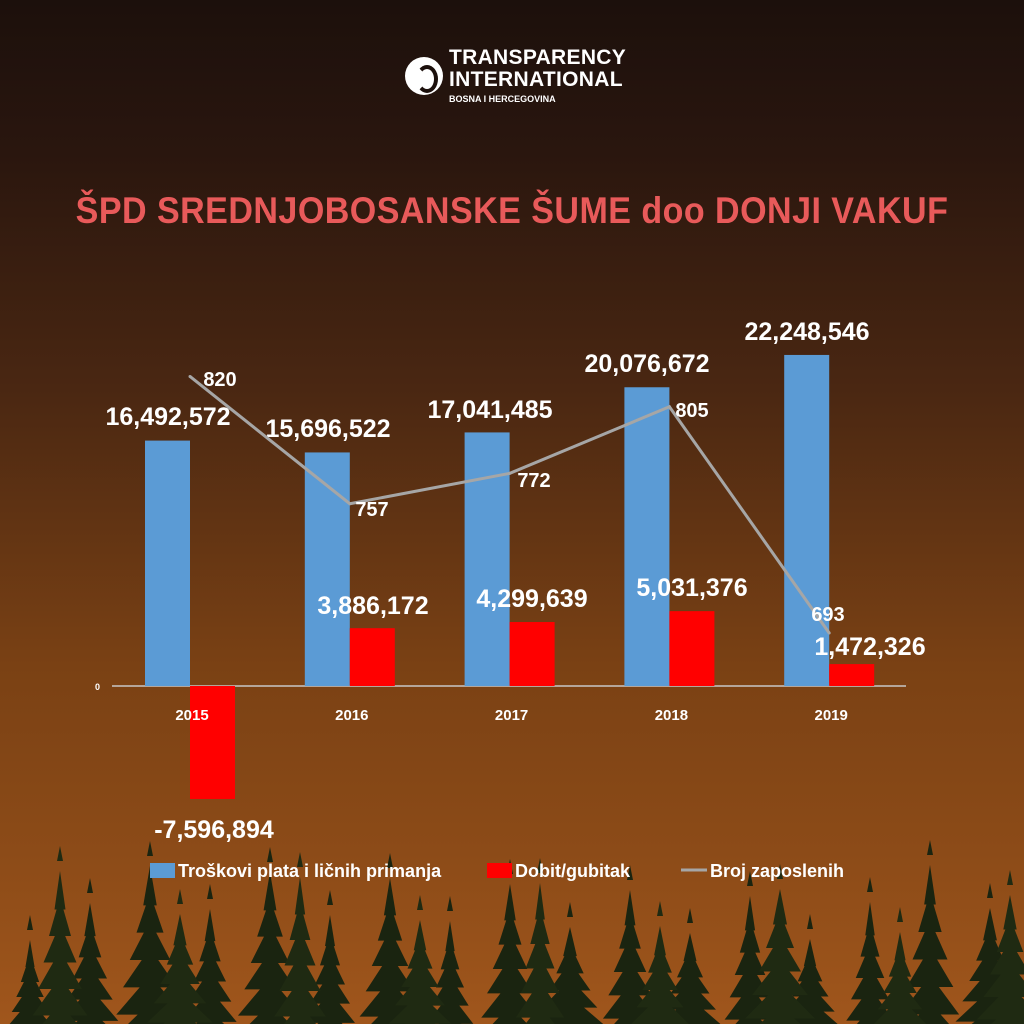 Image resolution: width=1024 pixels, height=1024 pixels. I want to click on chart-title: ŠPD SREDNJOBOSANSKE ŠUME doo DONJI VAKUF, so click(512, 210).